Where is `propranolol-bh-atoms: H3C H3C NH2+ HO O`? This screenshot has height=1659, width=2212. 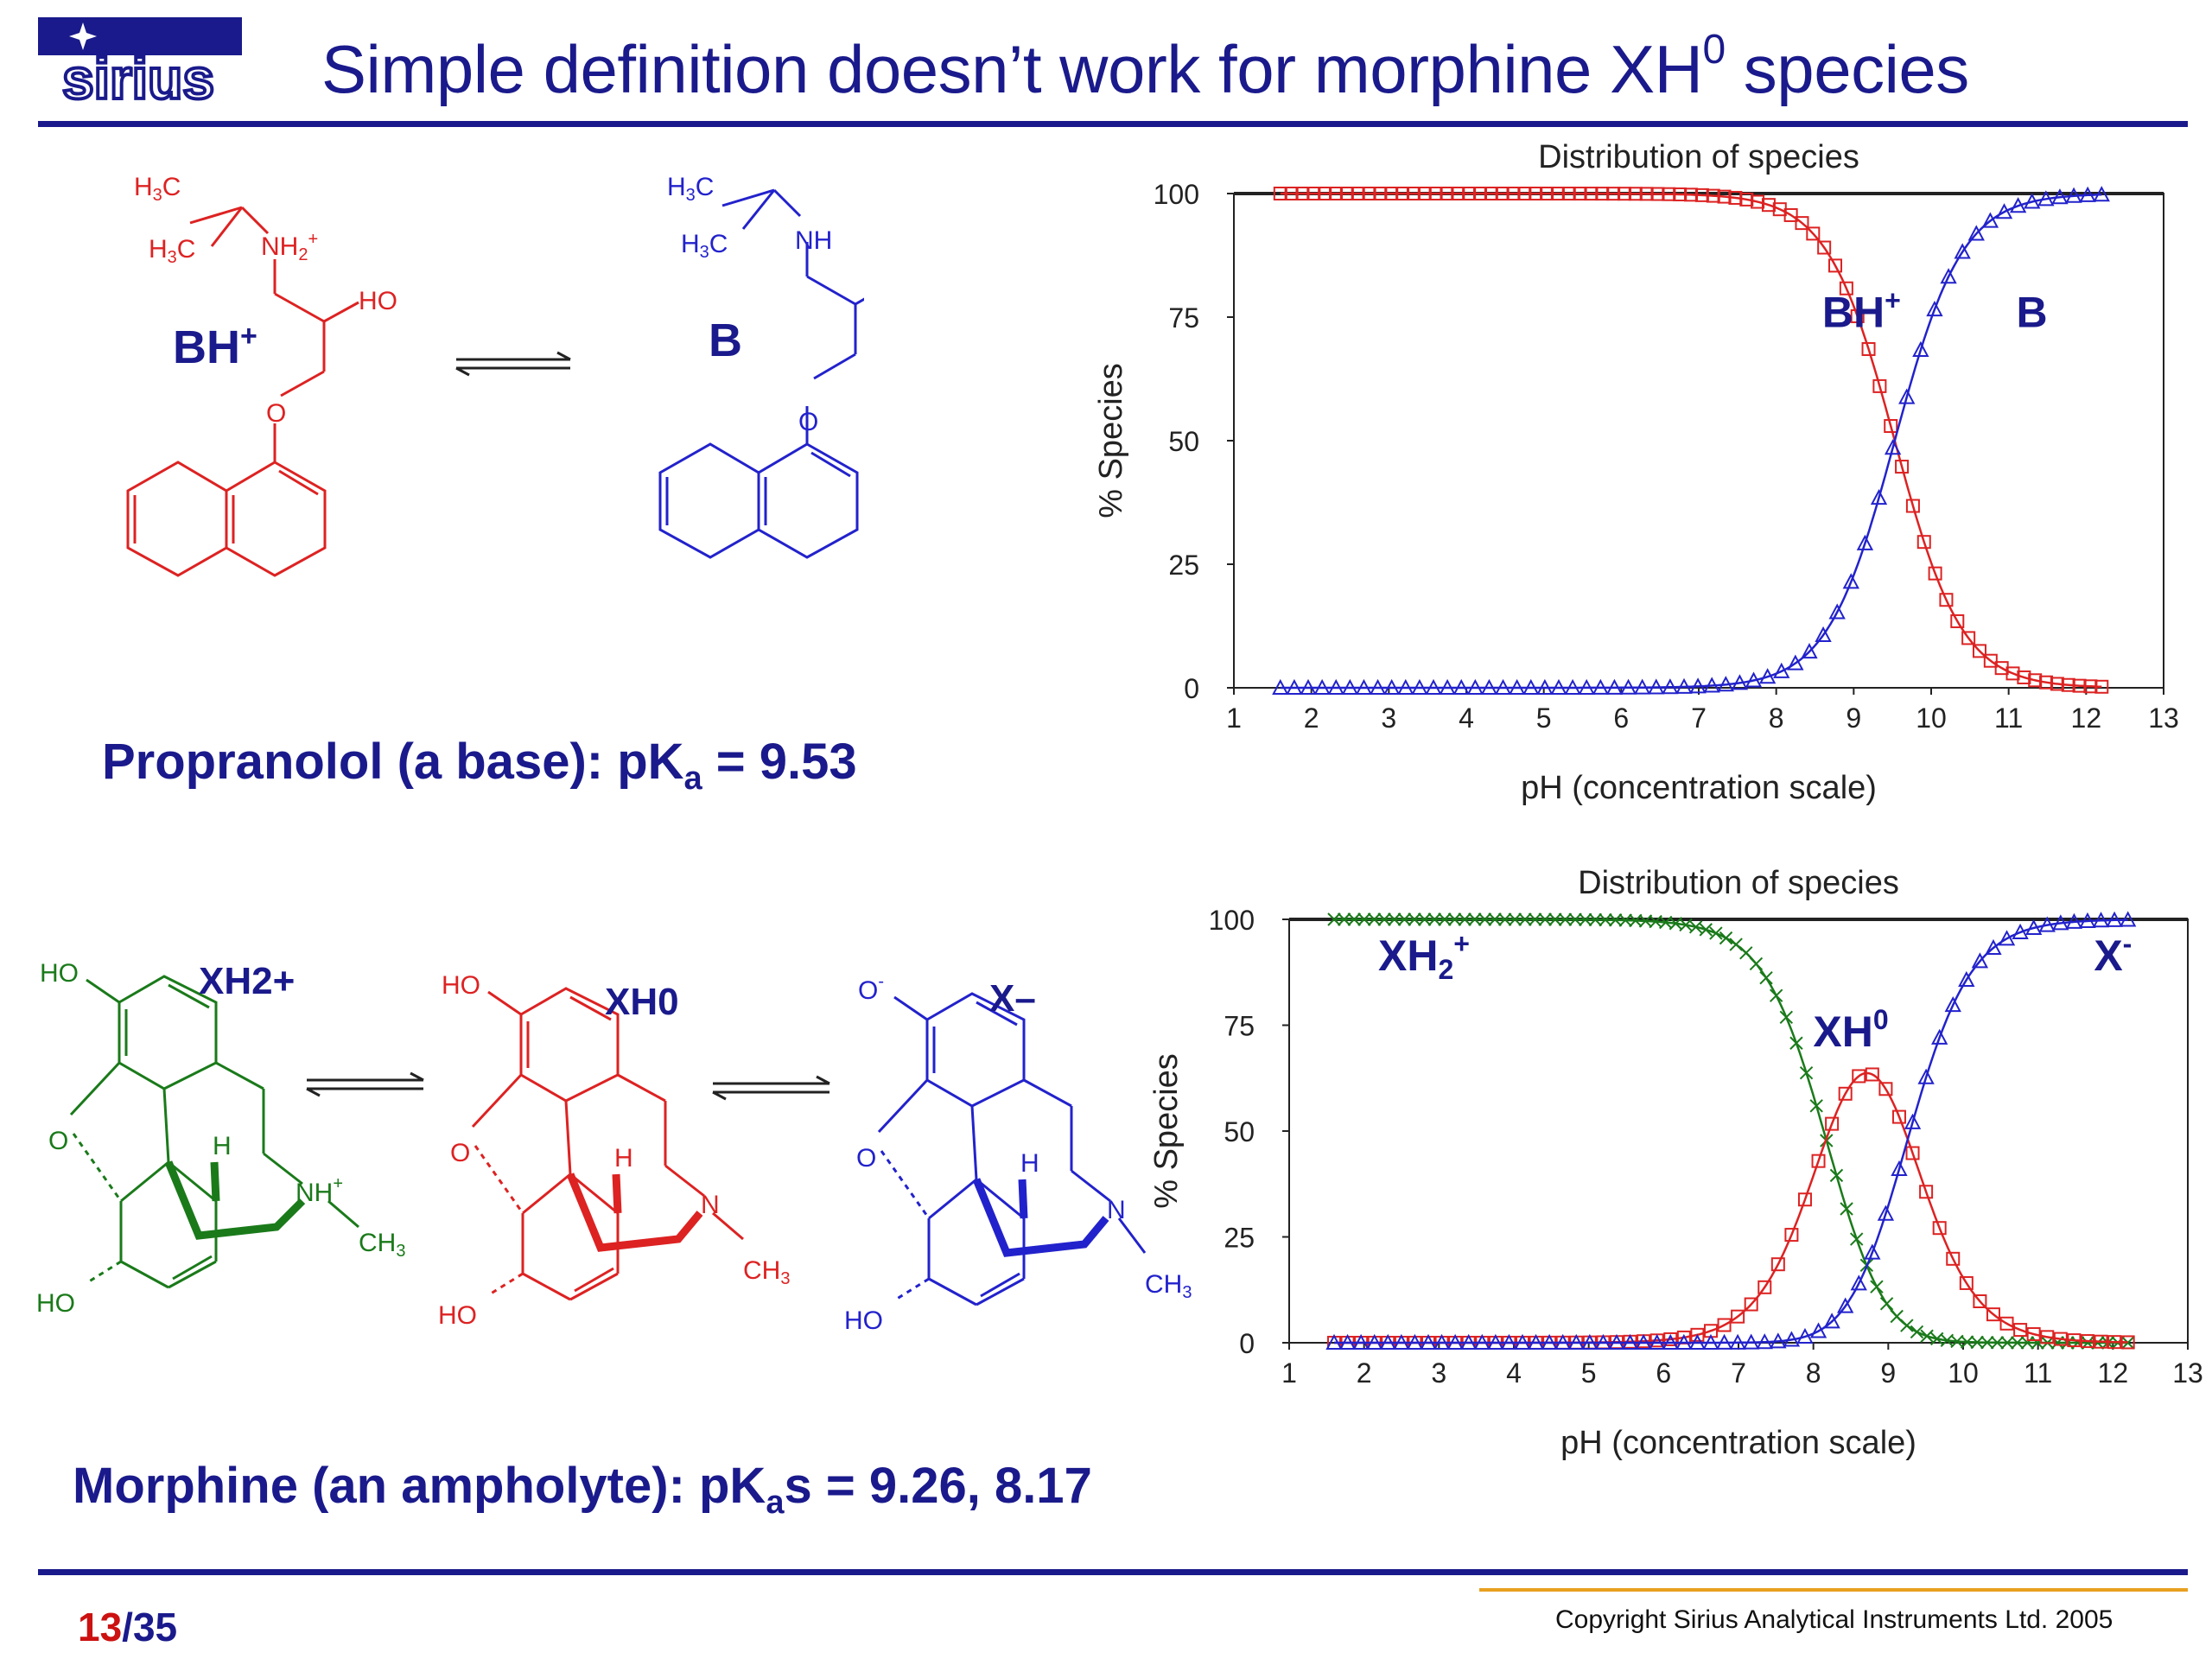 propranolol-bh-atoms: H3C H3C NH2+ HO O is located at coordinates (265, 300).